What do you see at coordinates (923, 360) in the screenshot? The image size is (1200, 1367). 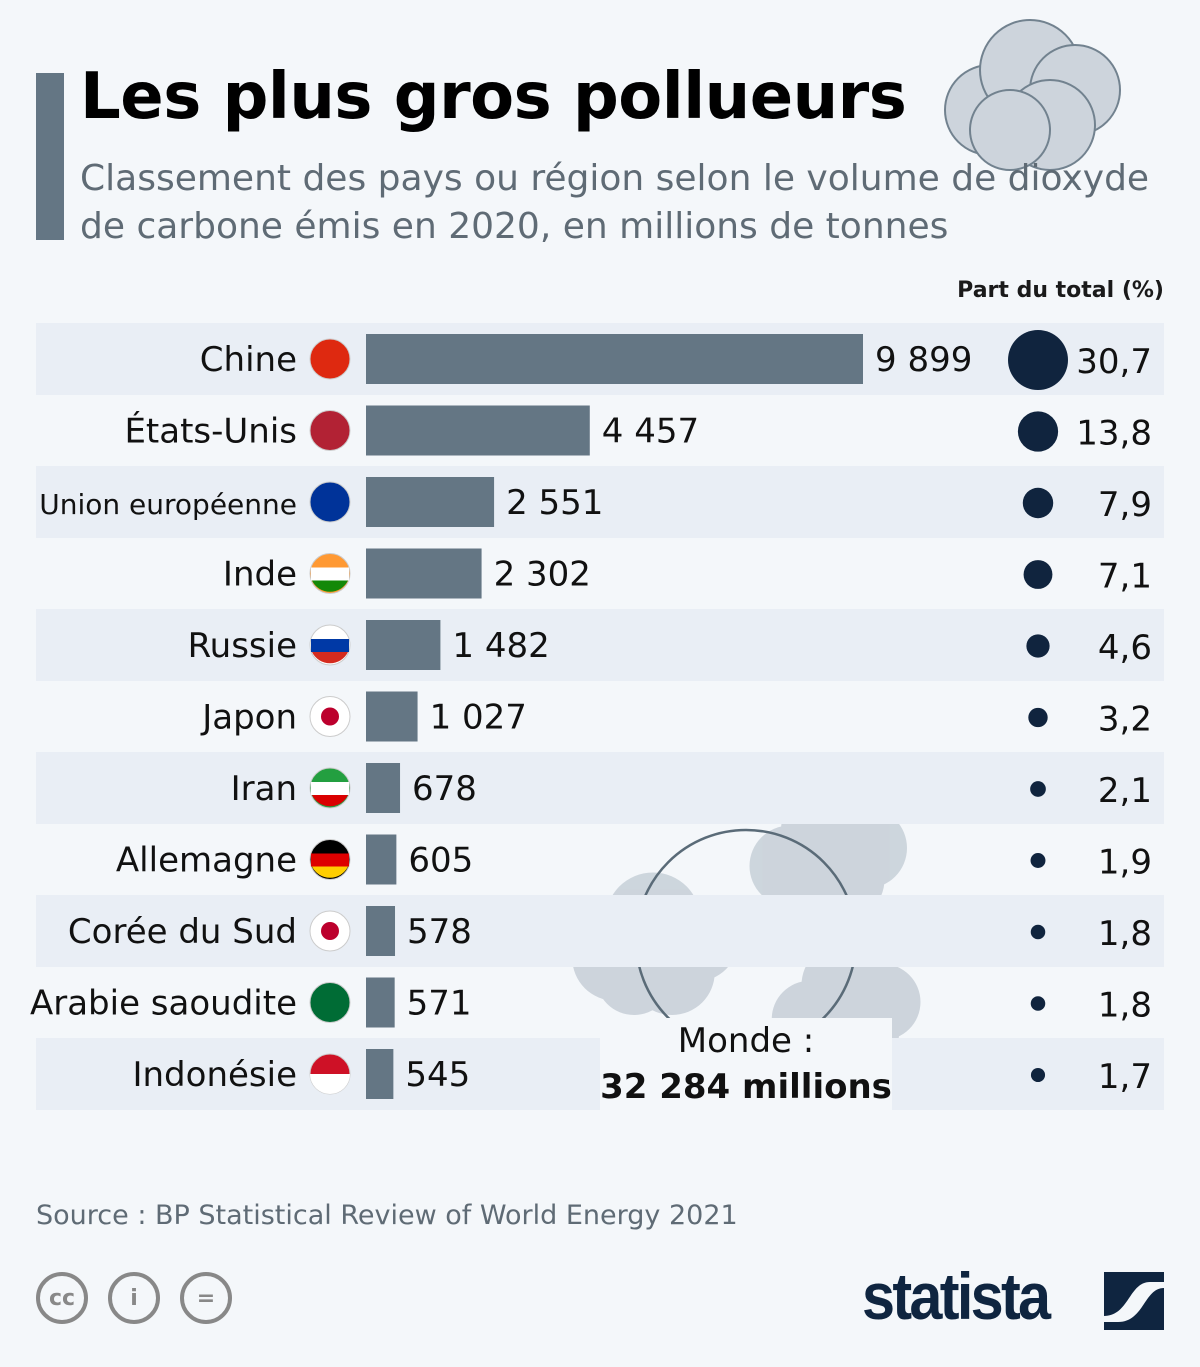 I see `value-label: 9 899` at bounding box center [923, 360].